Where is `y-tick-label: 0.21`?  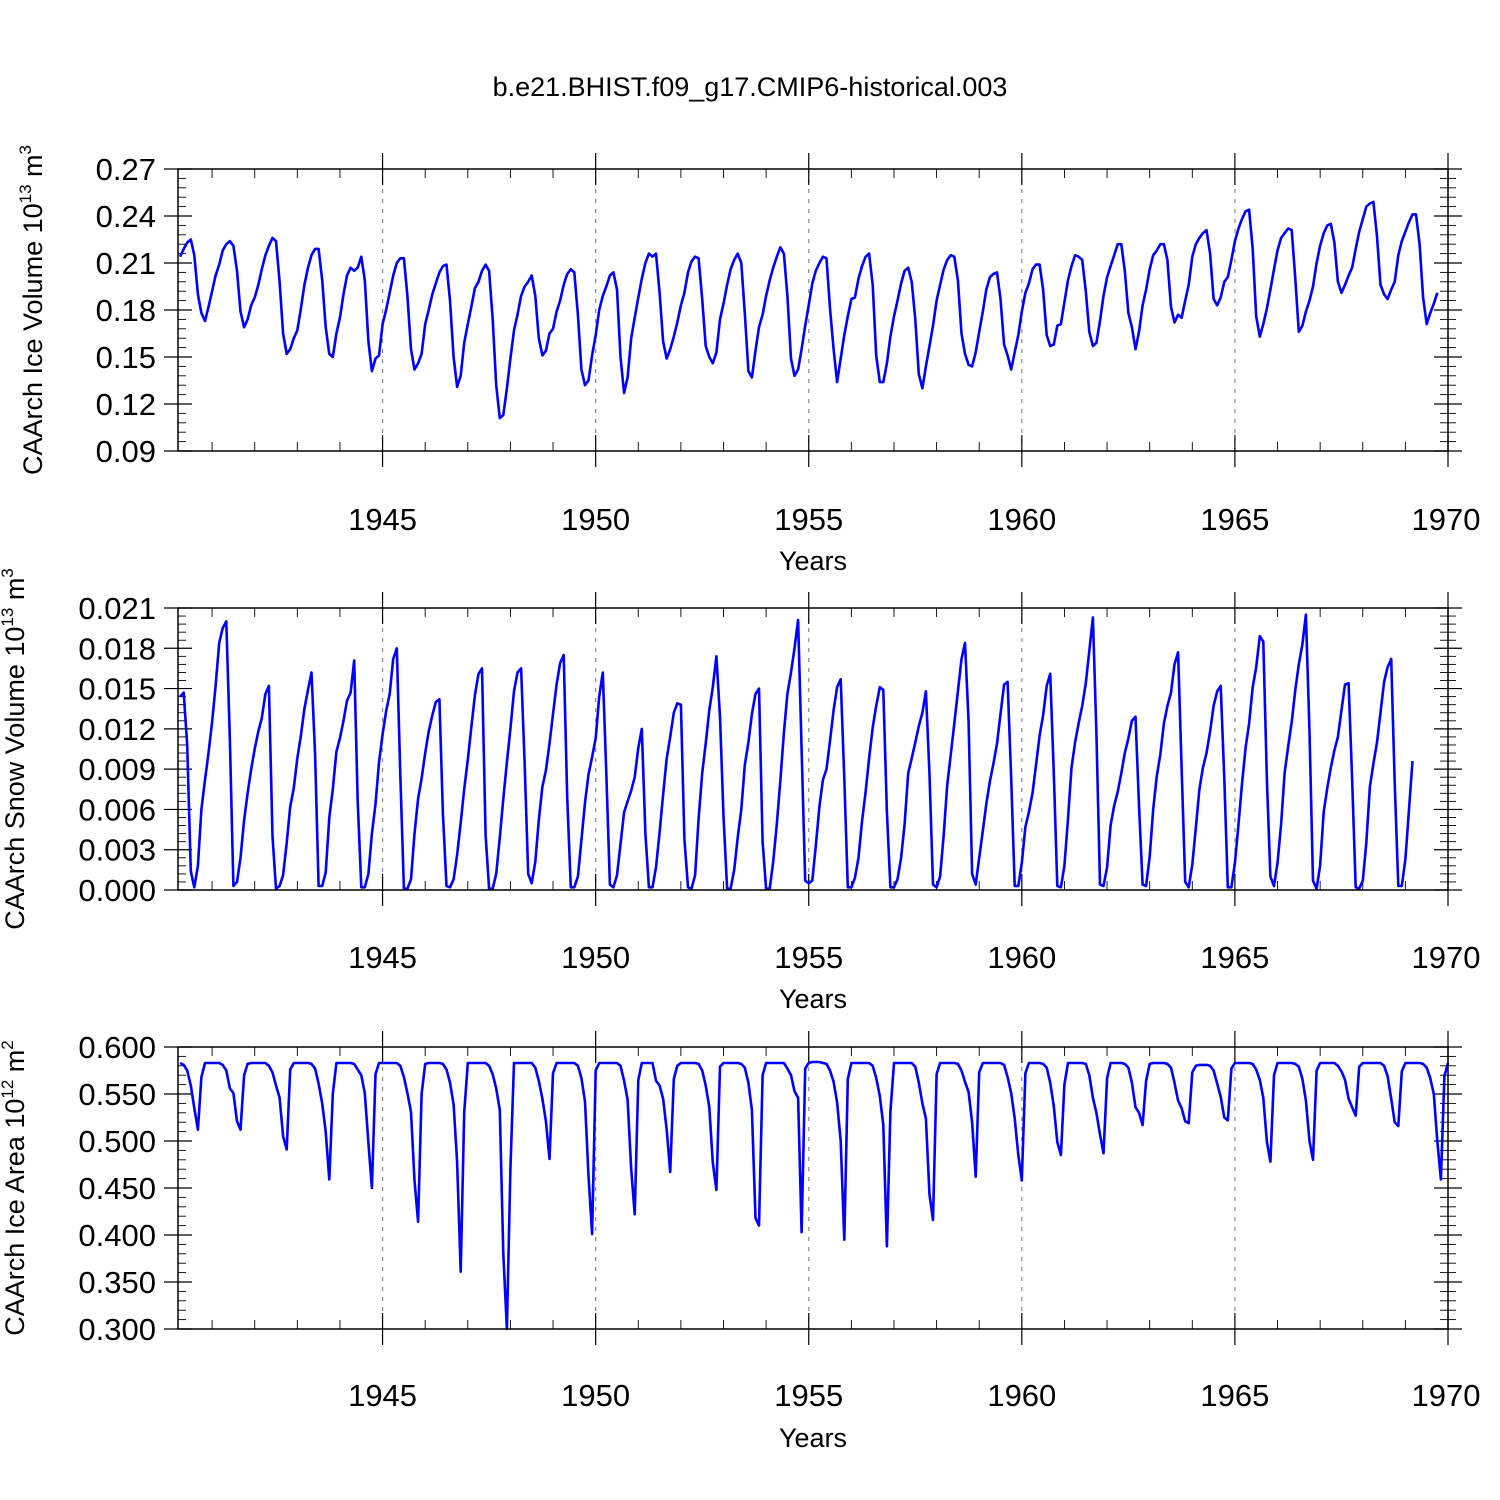
y-tick-label: 0.21 is located at coordinates (126, 263).